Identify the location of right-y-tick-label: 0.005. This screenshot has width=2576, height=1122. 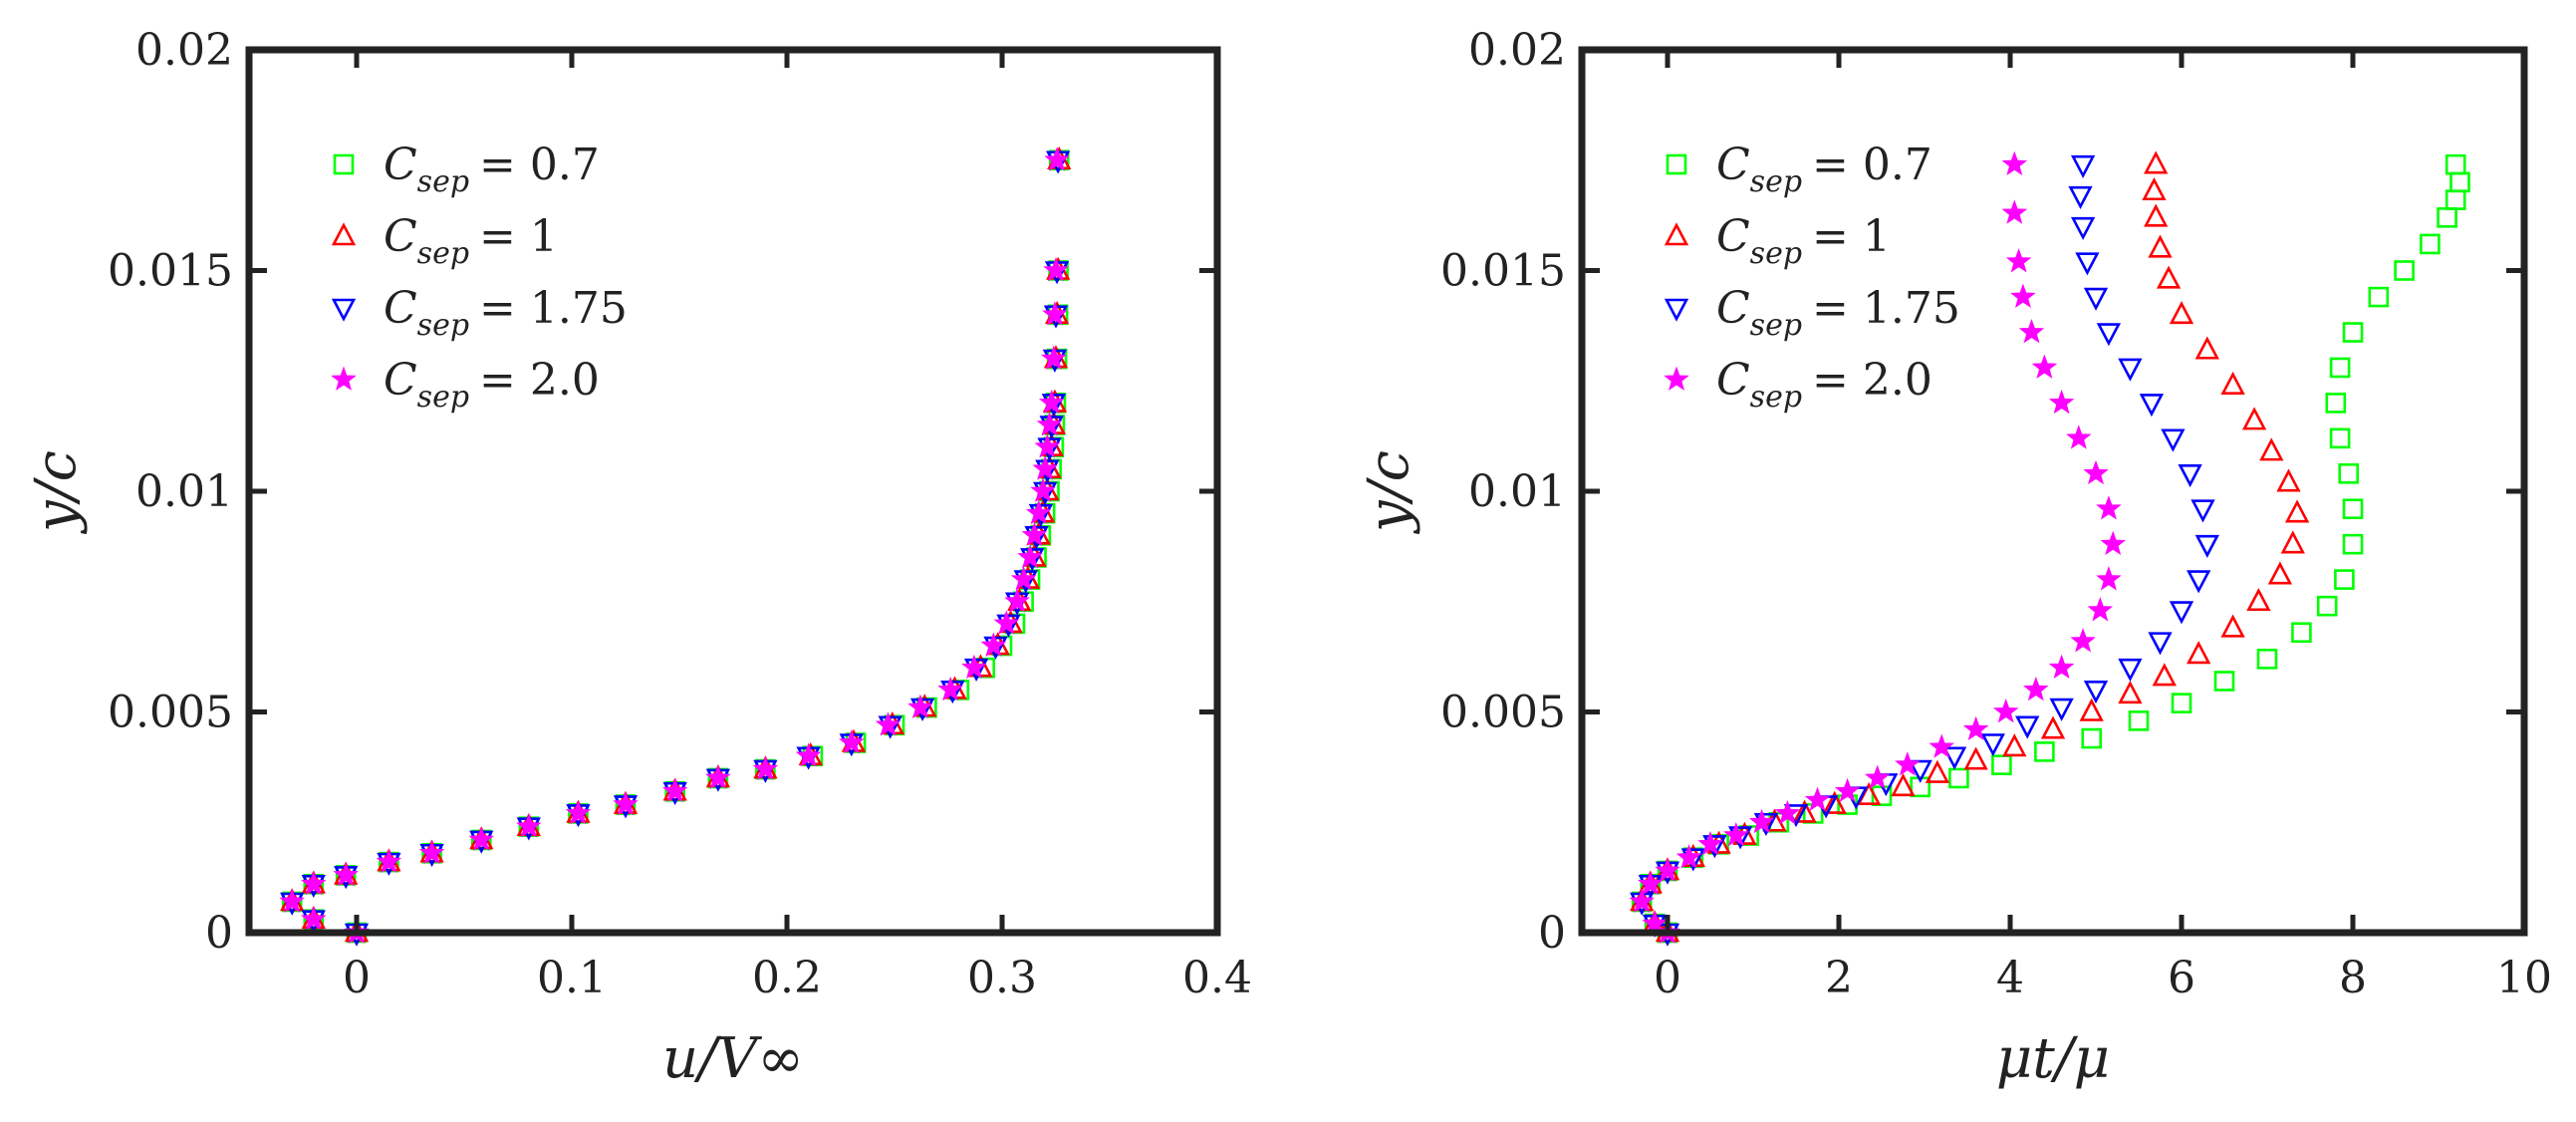
(1503, 713).